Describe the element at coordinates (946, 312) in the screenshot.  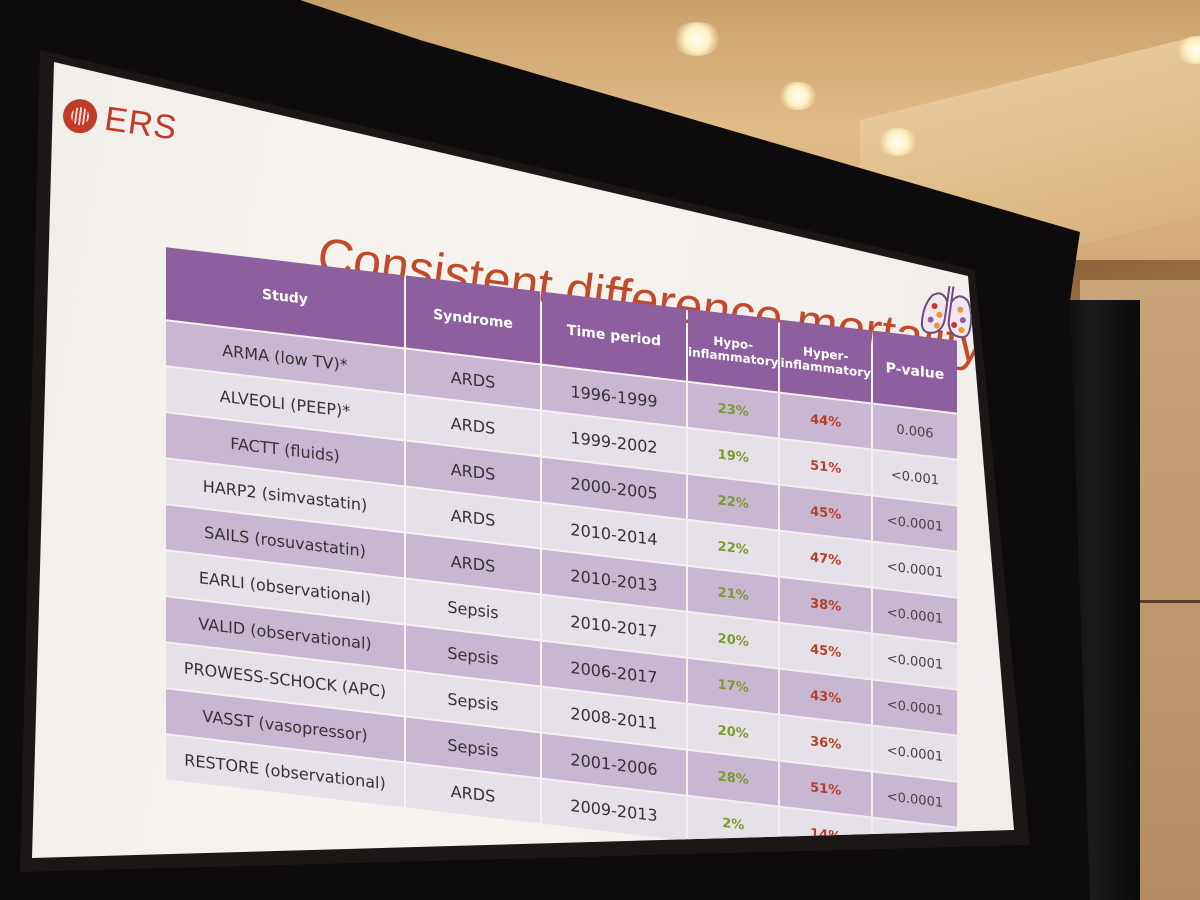
I see `lungs-icon` at that location.